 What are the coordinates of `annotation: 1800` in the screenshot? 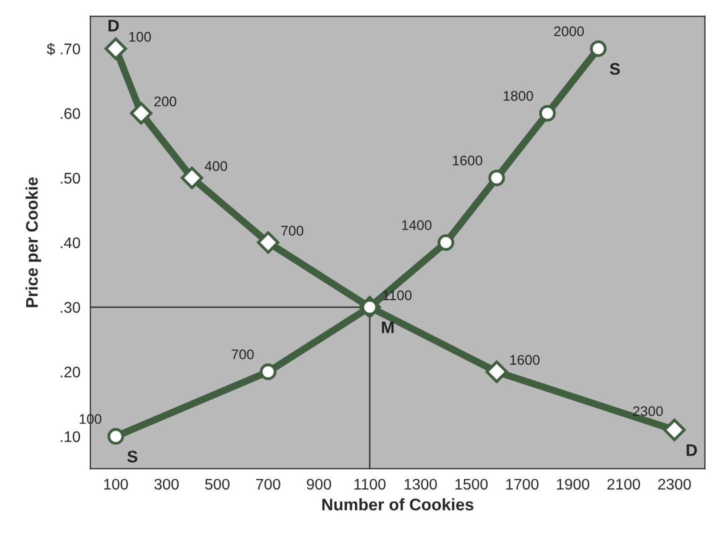 It's located at (519, 95).